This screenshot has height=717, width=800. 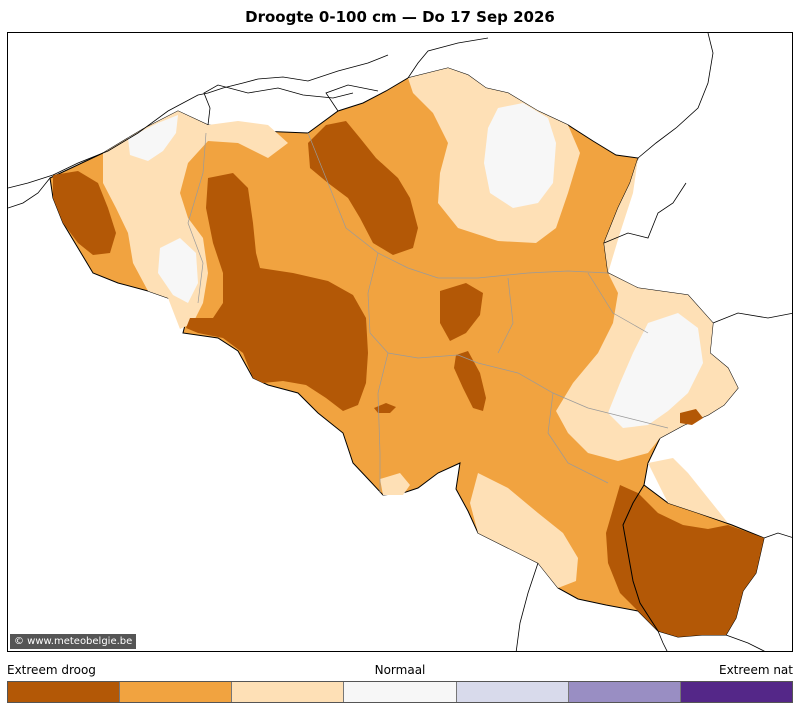 I want to click on legend-labels: Extreem droog Normaal Extreem nat, so click(x=400, y=671).